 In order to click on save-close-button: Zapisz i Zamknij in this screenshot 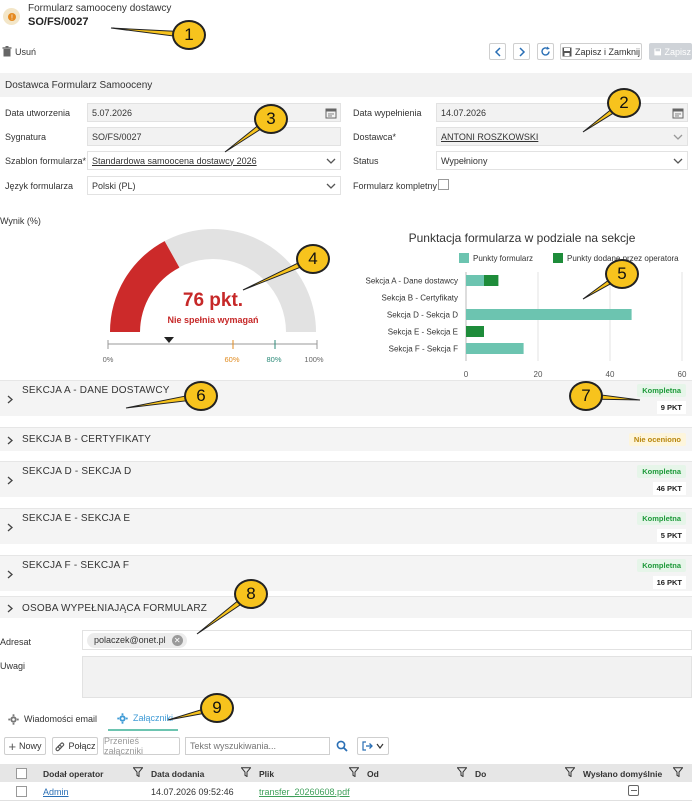, I will do `click(601, 51)`.